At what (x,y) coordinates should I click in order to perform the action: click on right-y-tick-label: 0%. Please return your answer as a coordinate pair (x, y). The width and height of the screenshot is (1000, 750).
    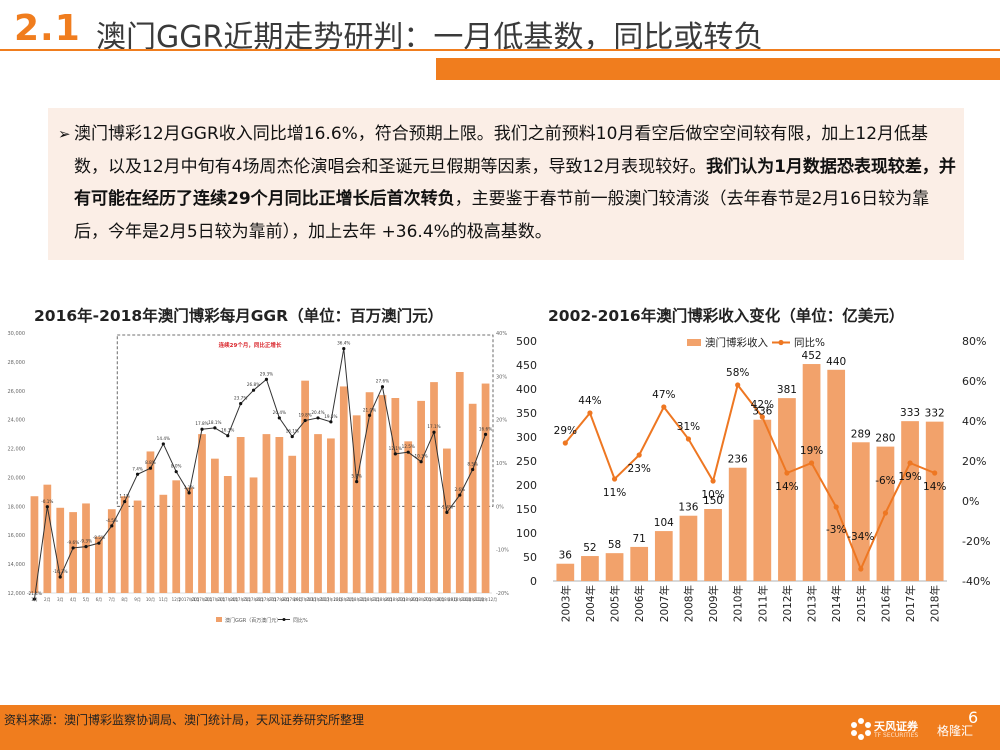
    Looking at the image, I should click on (970, 501).